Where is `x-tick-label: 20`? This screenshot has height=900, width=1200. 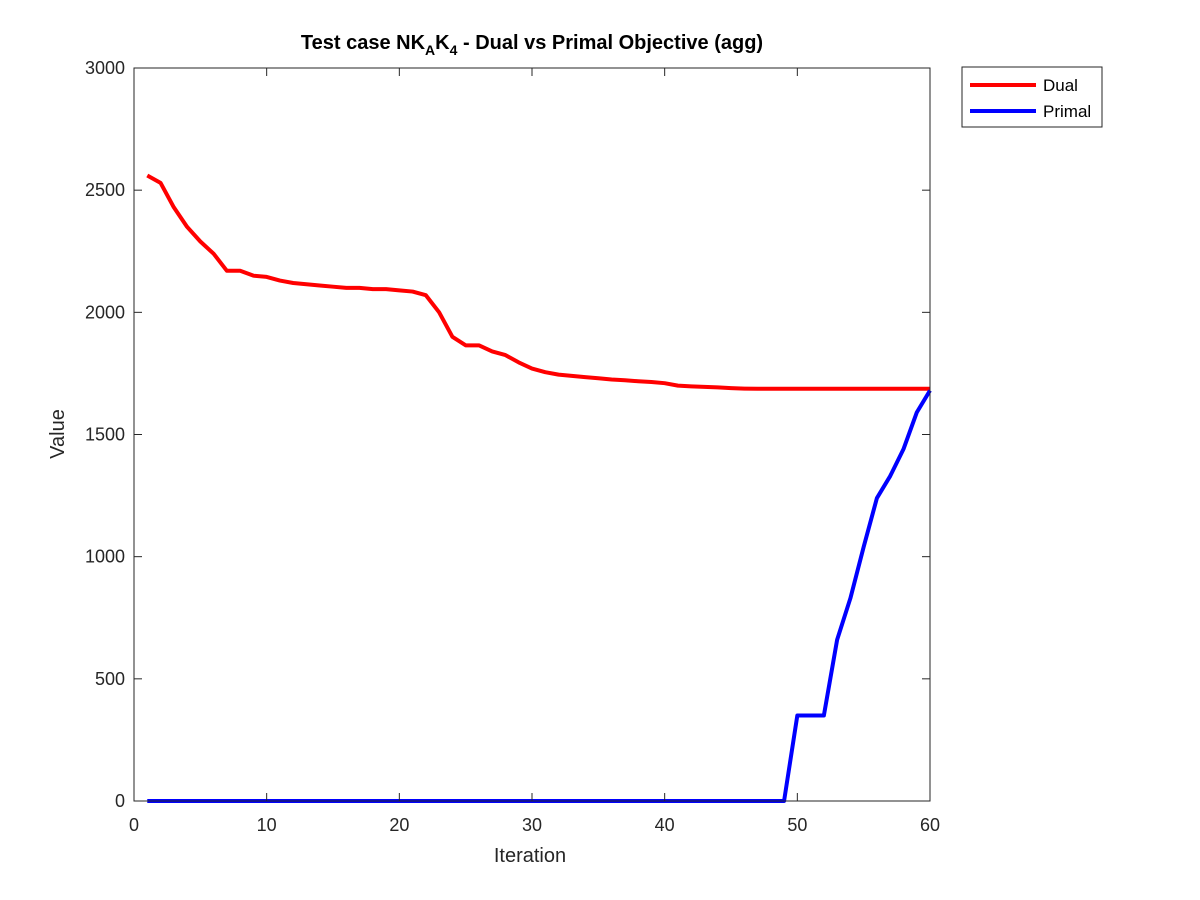
x-tick-label: 20 is located at coordinates (399, 825).